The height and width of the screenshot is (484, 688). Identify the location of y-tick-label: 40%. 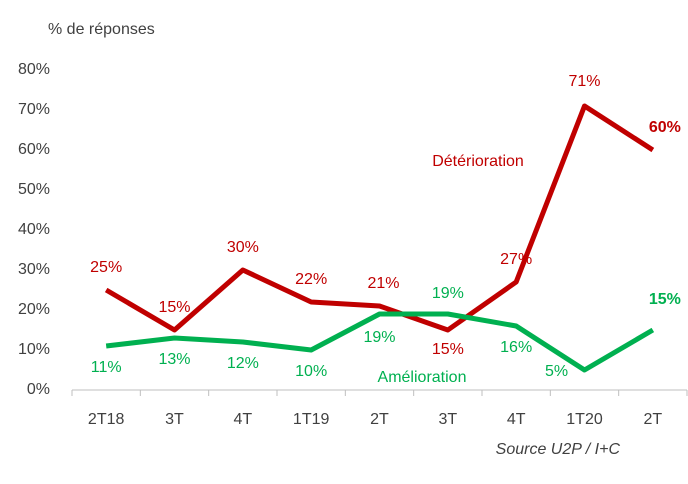
(34, 229).